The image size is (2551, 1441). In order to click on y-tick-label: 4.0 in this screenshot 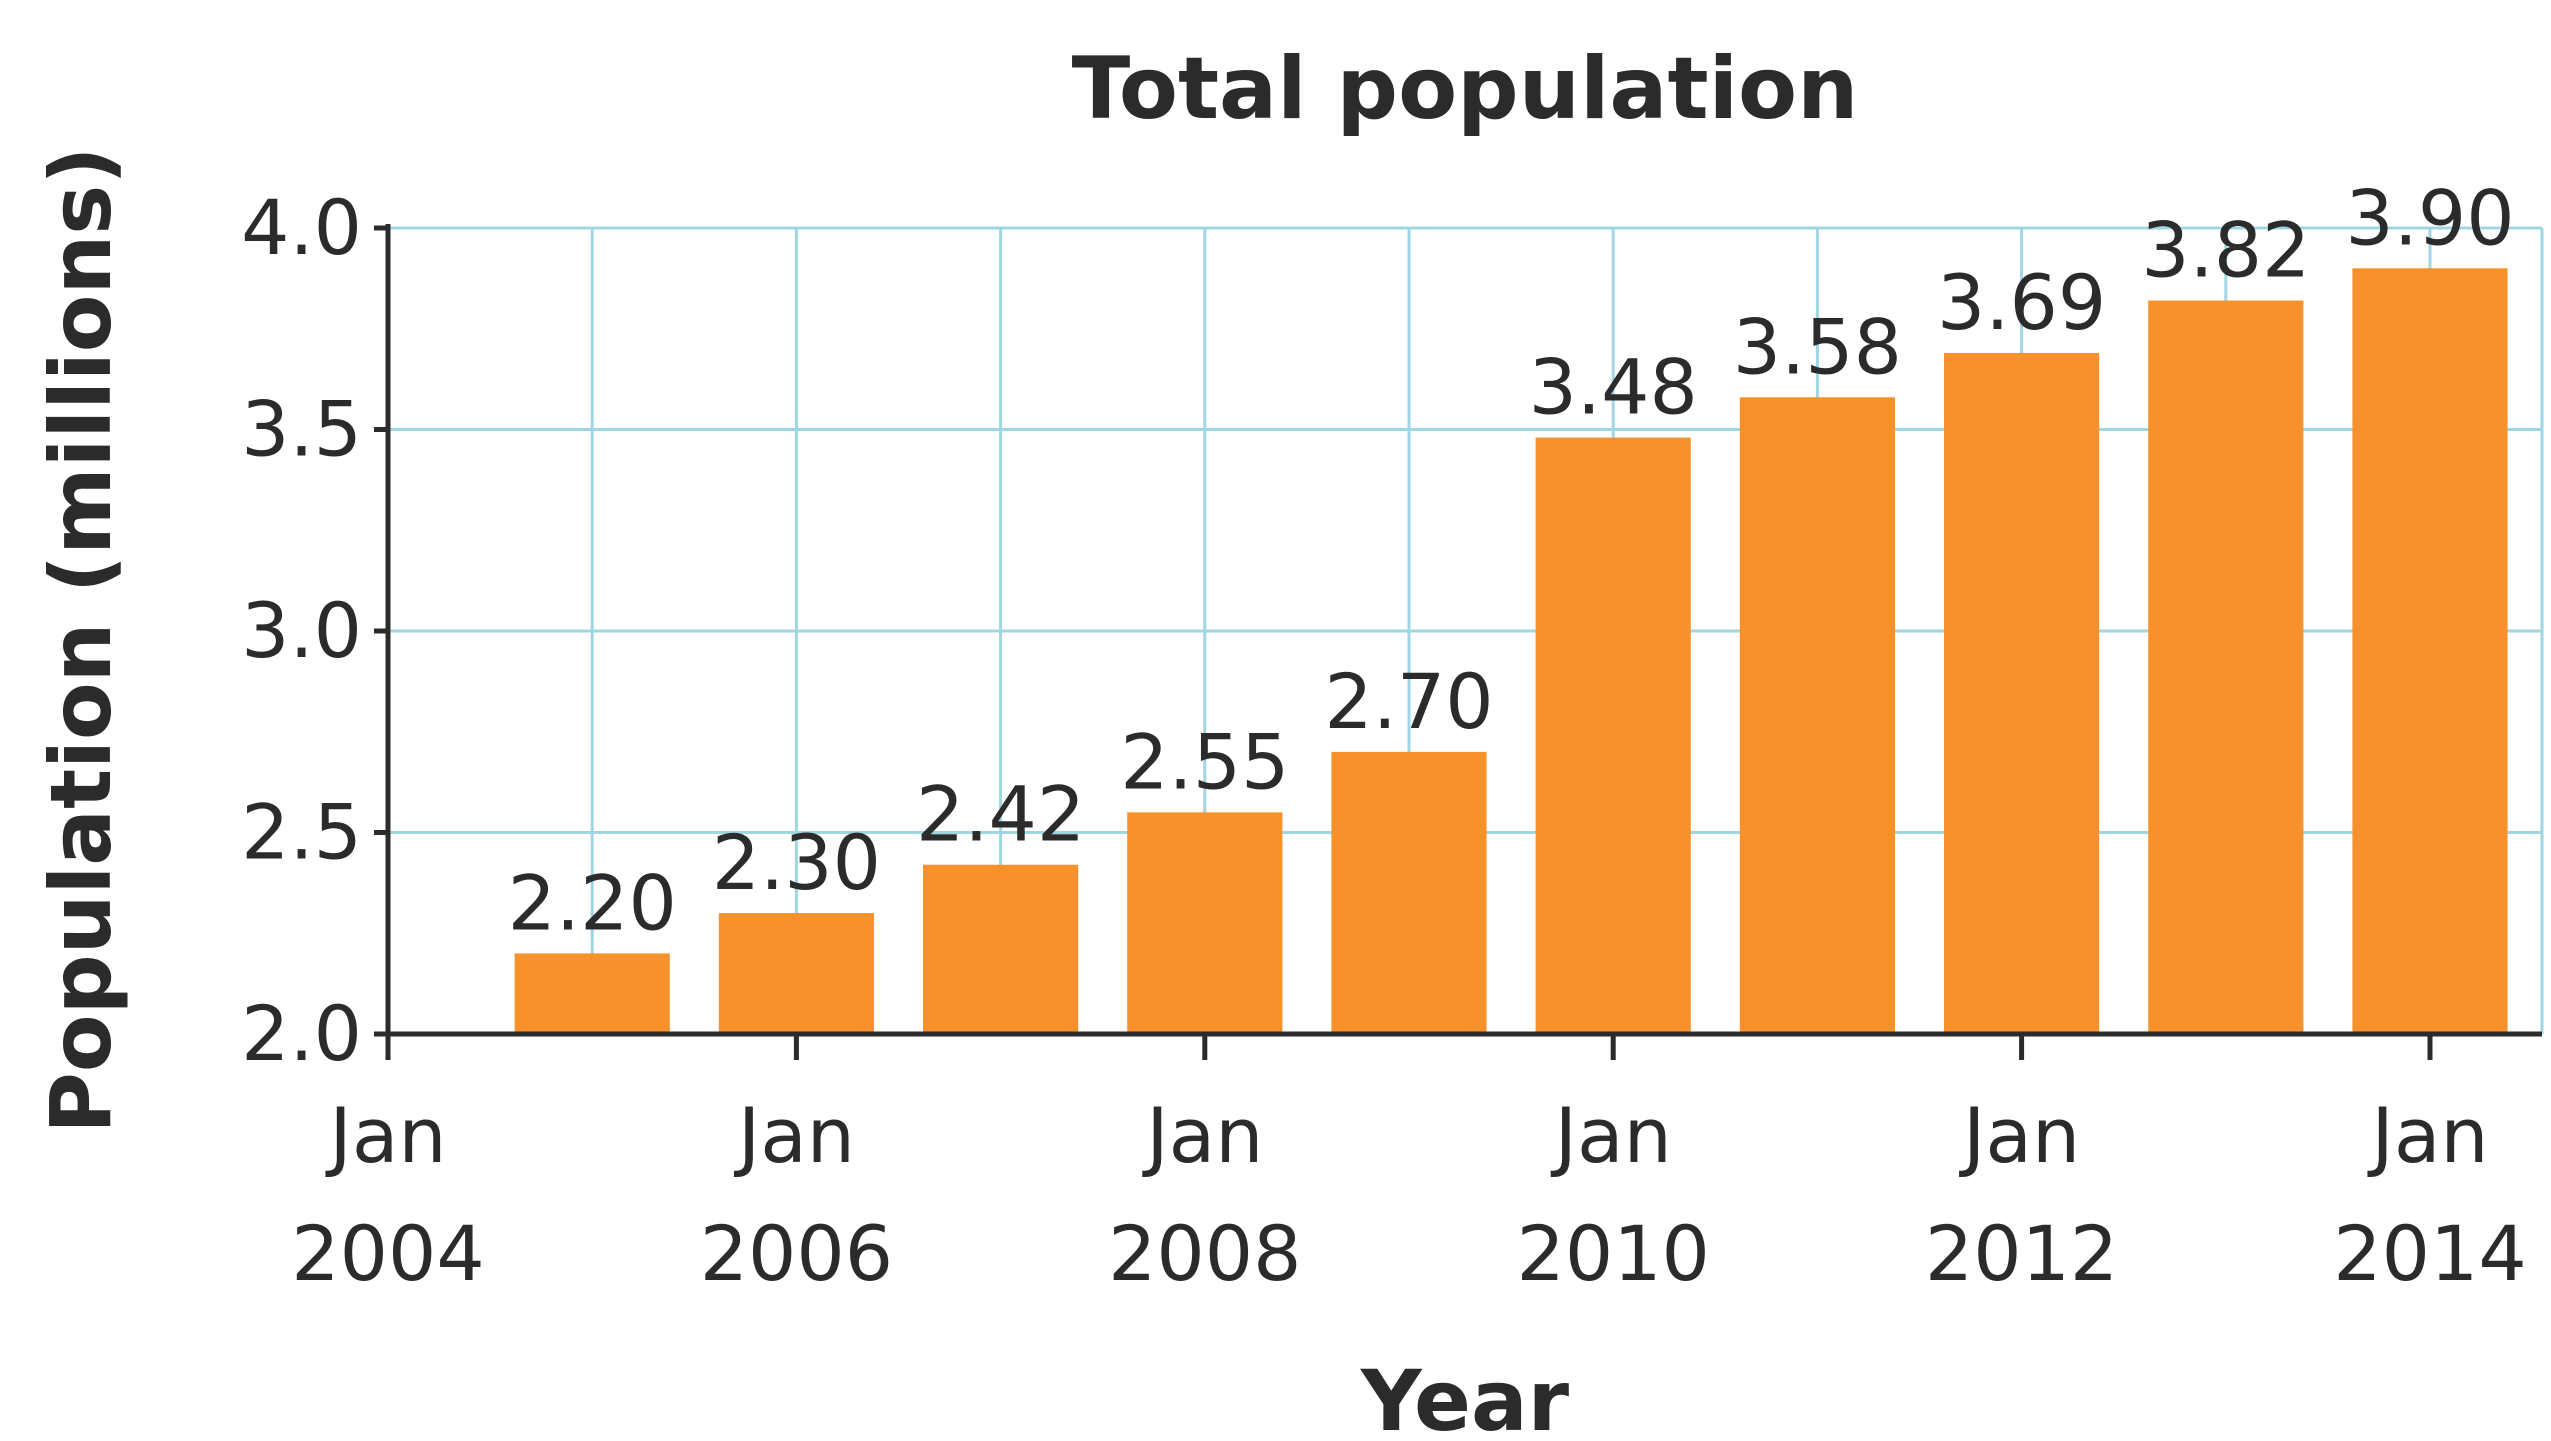, I will do `click(301, 227)`.